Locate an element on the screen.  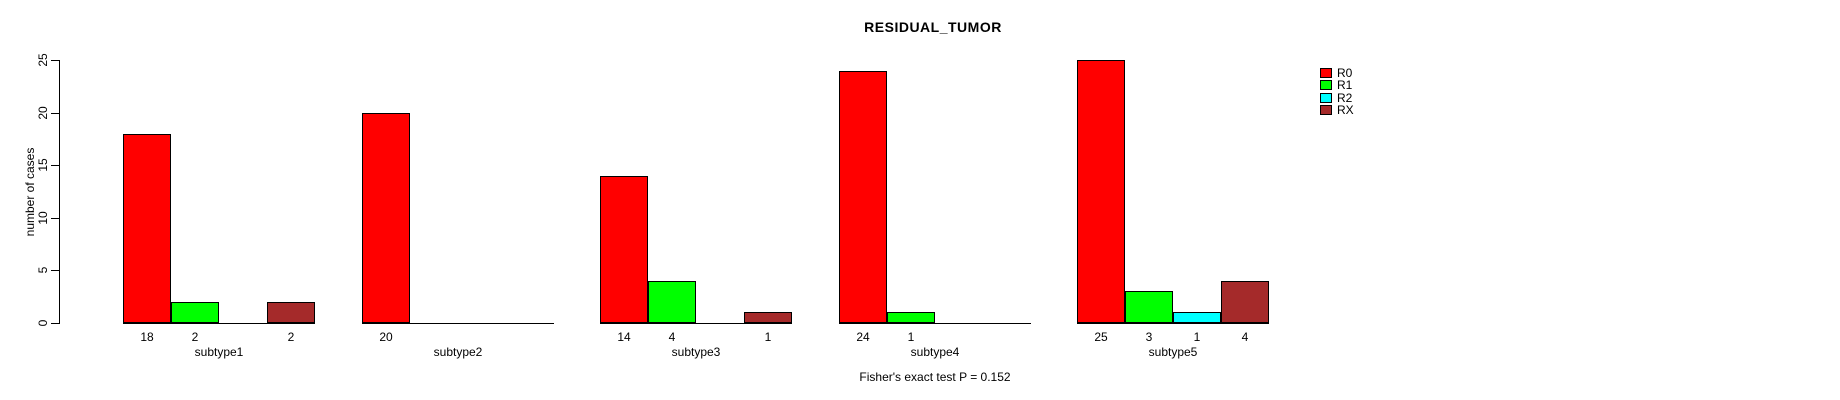
bar-R0-subtype4 is located at coordinates (863, 197).